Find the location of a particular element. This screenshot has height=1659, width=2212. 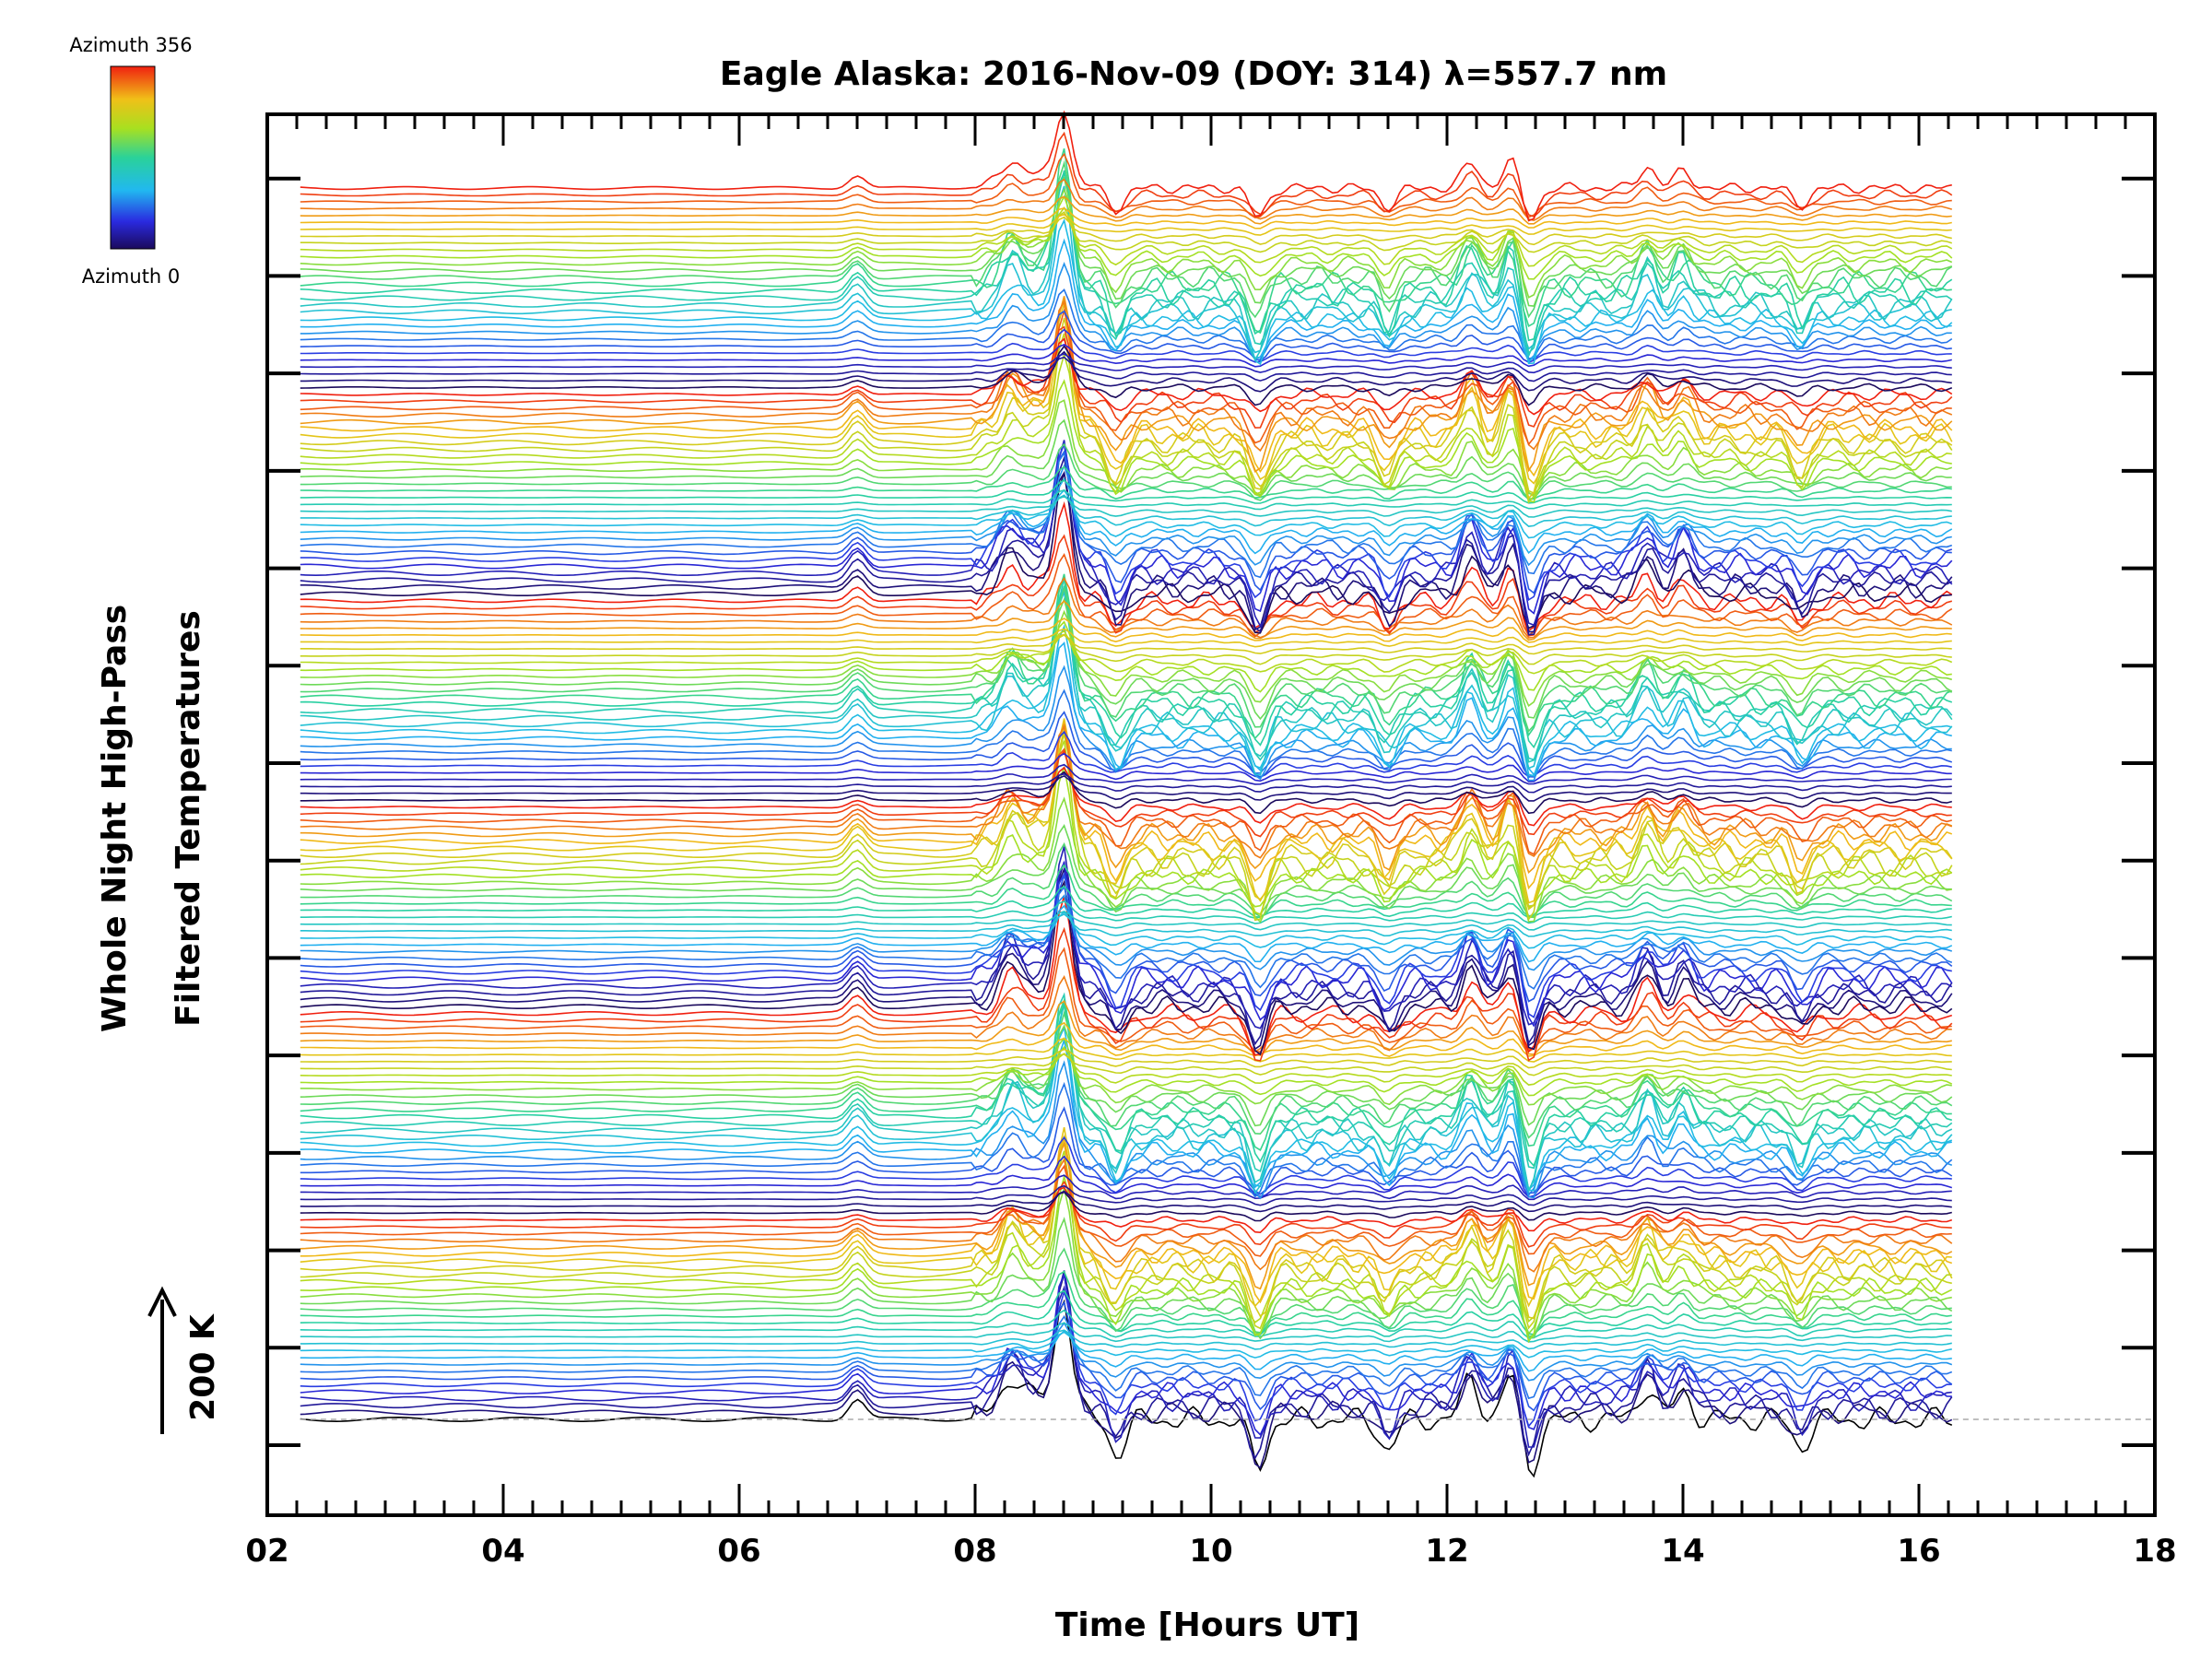

x-tick-label: 10 is located at coordinates (1210, 1551).